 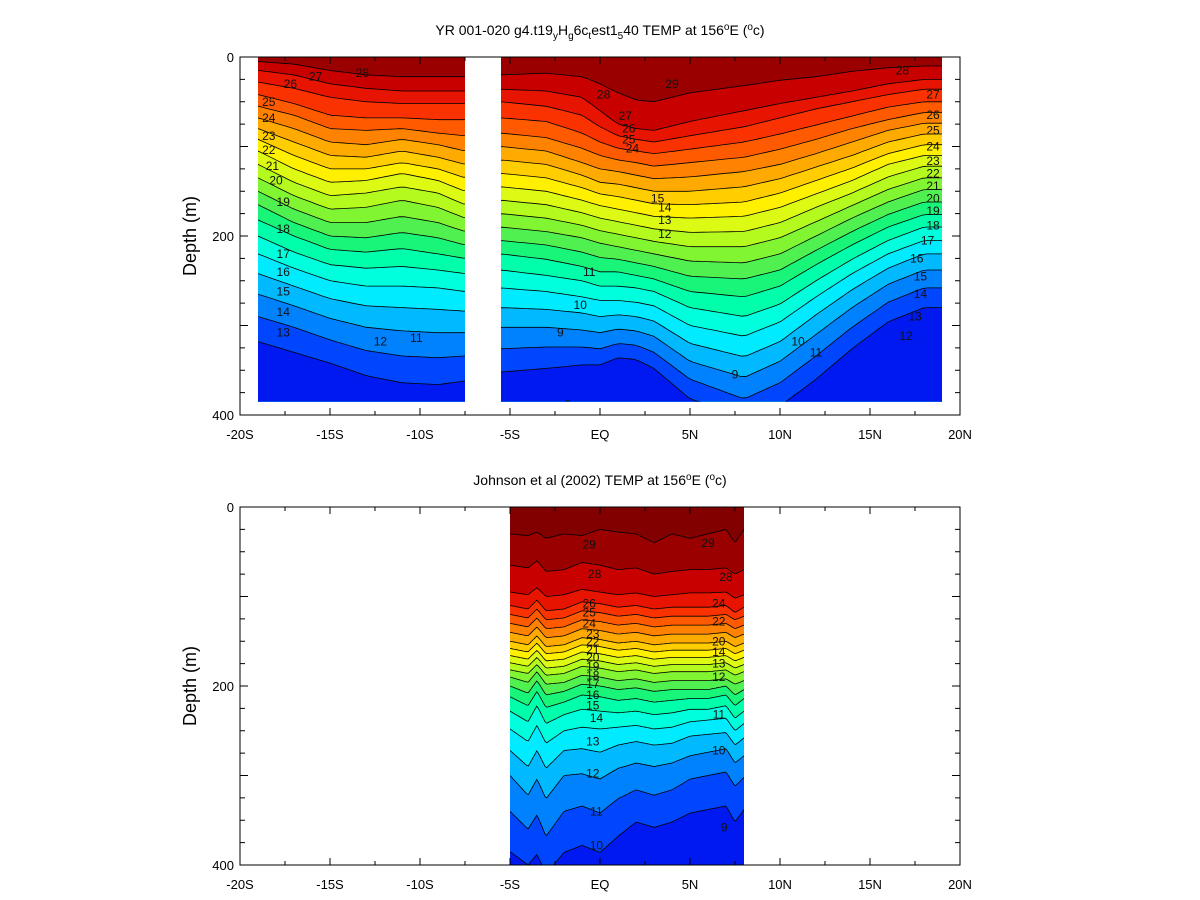 What do you see at coordinates (721, 480) in the screenshot?
I see `chart-title-part: c)` at bounding box center [721, 480].